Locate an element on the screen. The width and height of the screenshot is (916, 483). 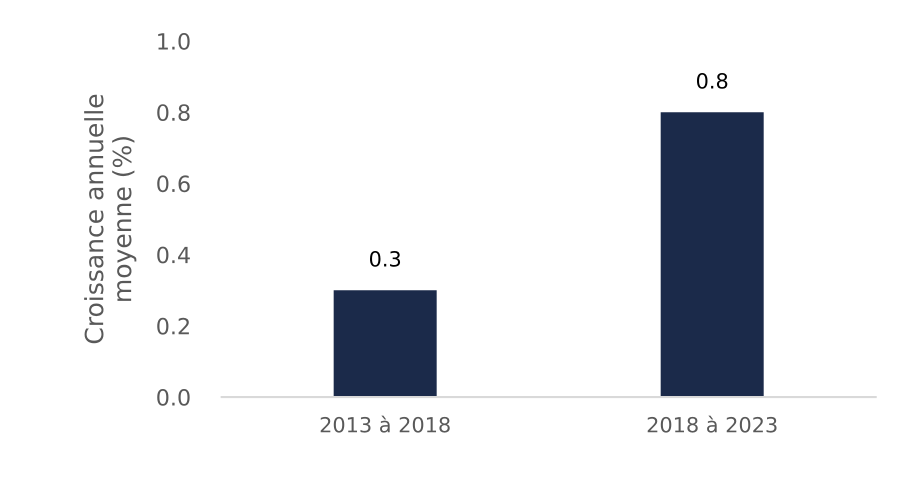
y-tick-label: 1.0 is located at coordinates (174, 41).